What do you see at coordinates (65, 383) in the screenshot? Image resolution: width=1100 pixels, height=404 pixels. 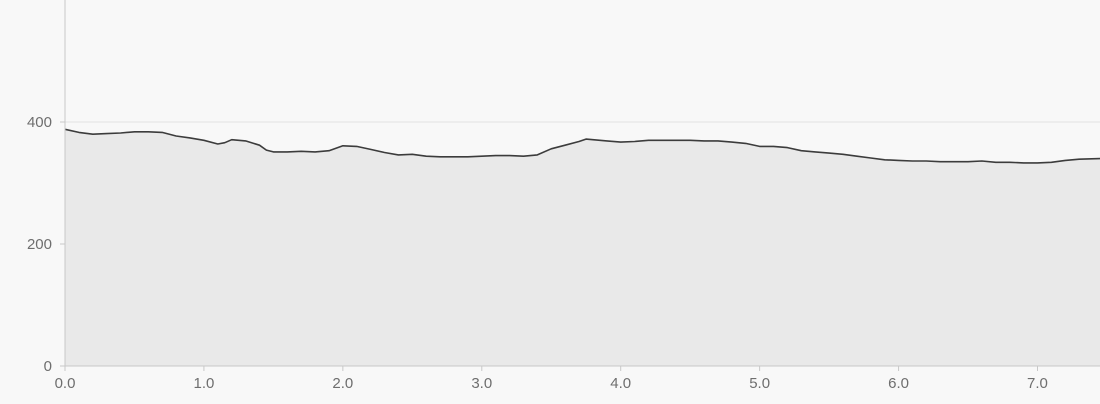 I see `x-tick-label: 0.0` at bounding box center [65, 383].